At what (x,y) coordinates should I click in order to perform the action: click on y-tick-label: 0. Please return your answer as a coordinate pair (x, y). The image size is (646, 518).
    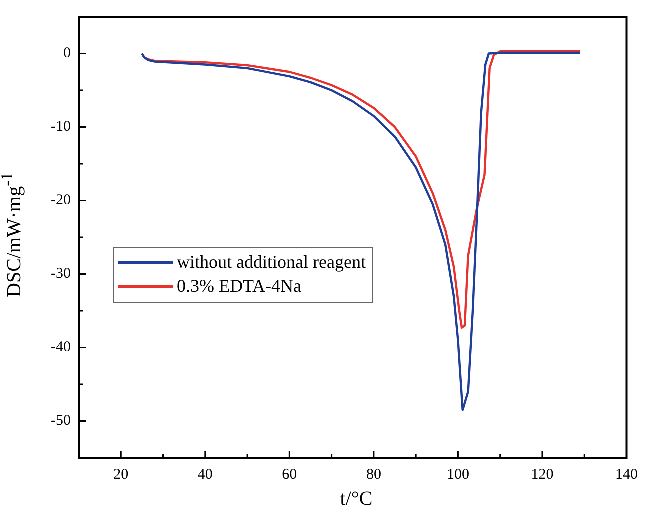
    Looking at the image, I should click on (67, 54).